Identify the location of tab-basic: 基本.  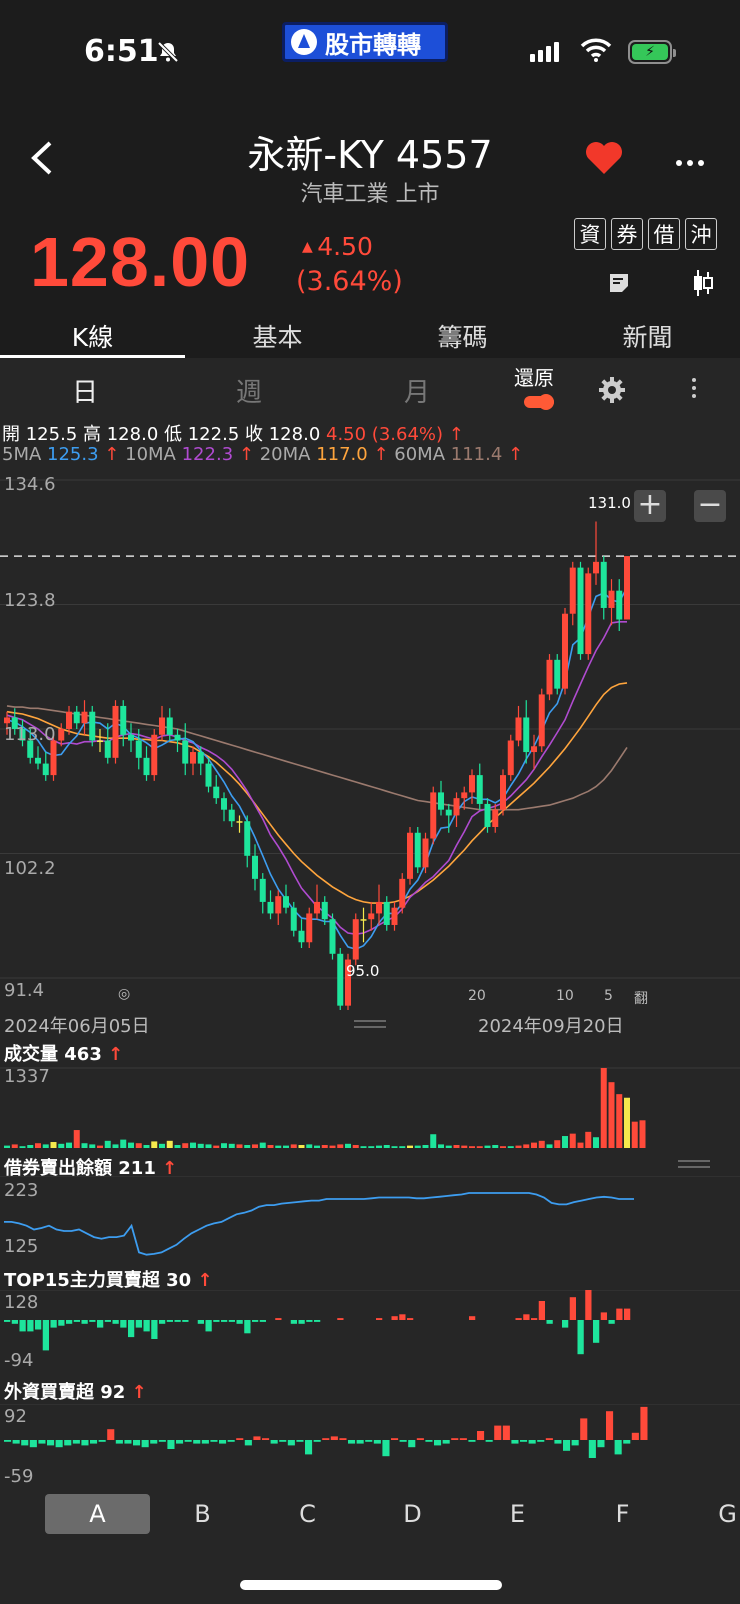
(277, 337).